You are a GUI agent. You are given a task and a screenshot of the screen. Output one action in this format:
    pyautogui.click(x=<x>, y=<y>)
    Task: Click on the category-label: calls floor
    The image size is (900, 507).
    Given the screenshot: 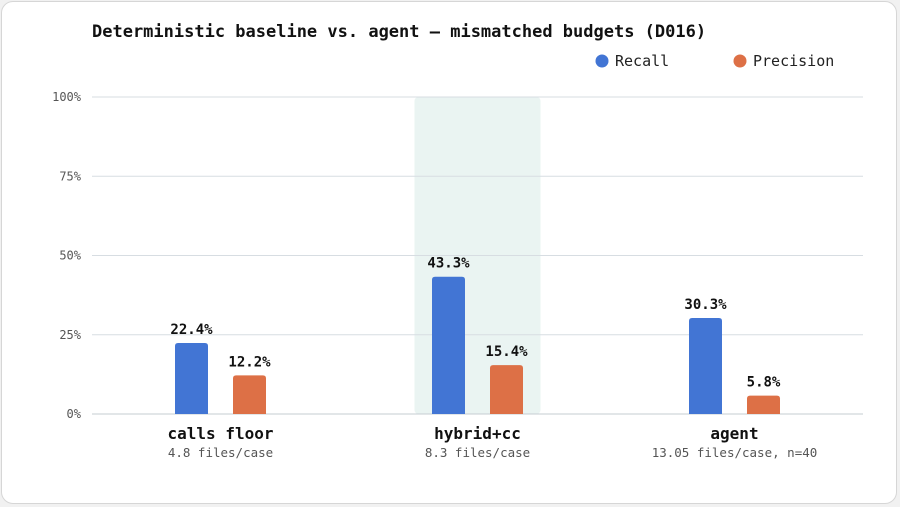 What is the action you would take?
    pyautogui.click(x=221, y=433)
    